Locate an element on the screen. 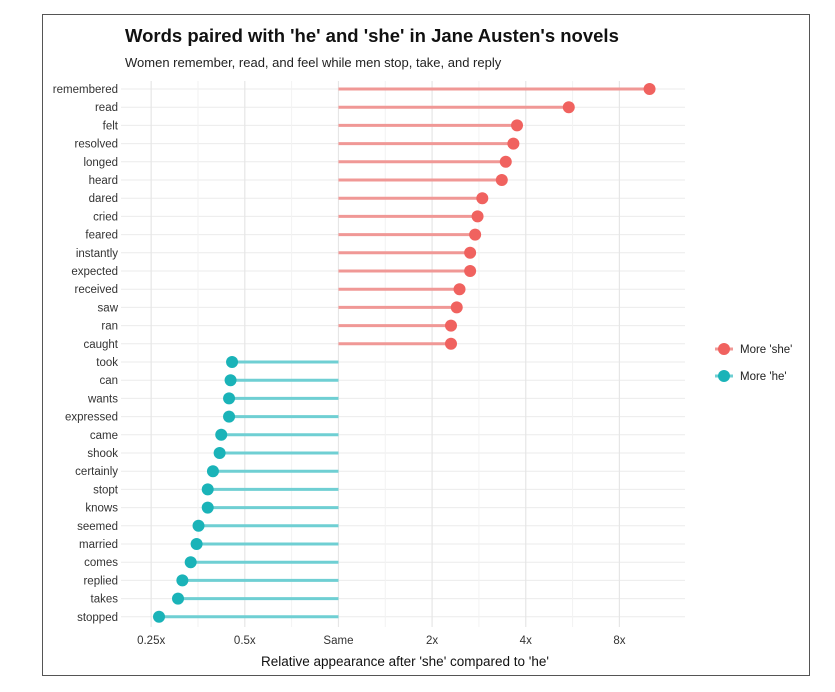 The width and height of the screenshot is (835, 692). x-tick-label: 8x is located at coordinates (619, 641).